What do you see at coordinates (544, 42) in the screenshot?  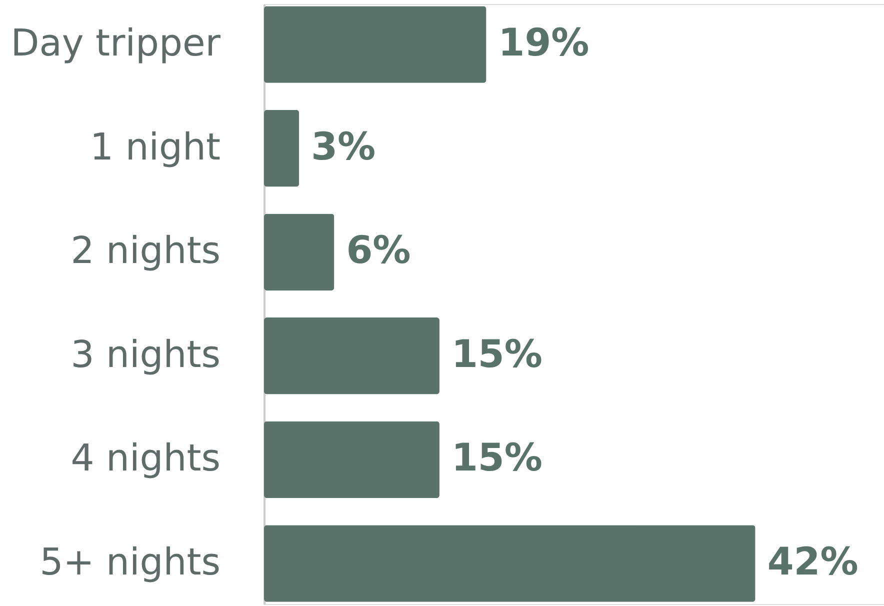 I see `data-label: 19%` at bounding box center [544, 42].